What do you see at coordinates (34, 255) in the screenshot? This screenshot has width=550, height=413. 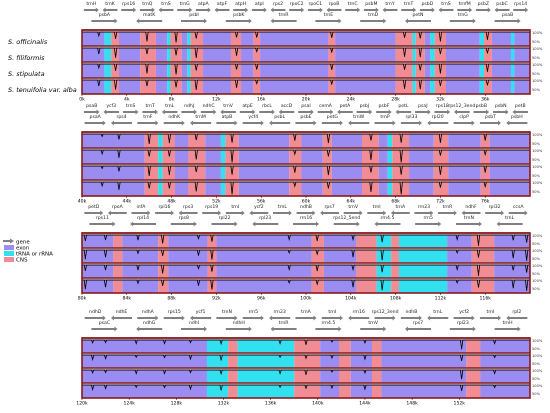 I see `legend-label: tRNA or rRNA` at bounding box center [34, 255].